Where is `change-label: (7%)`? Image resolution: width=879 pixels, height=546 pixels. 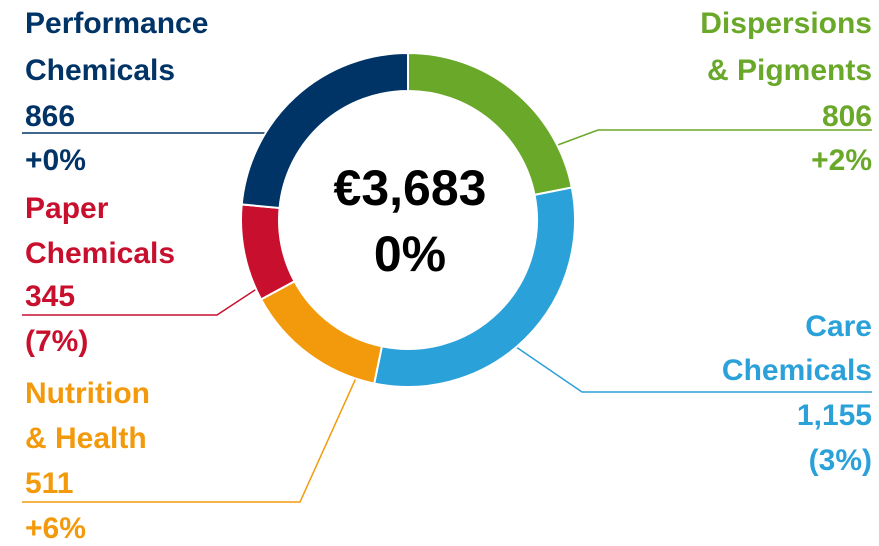 change-label: (7%) is located at coordinates (56, 341).